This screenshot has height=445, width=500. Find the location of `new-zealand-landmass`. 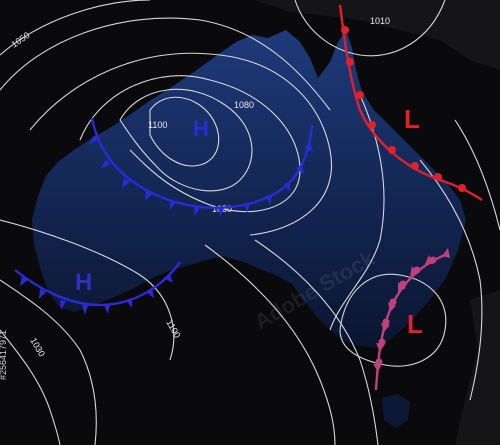

new-zealand-landmass is located at coordinates (477, 367).